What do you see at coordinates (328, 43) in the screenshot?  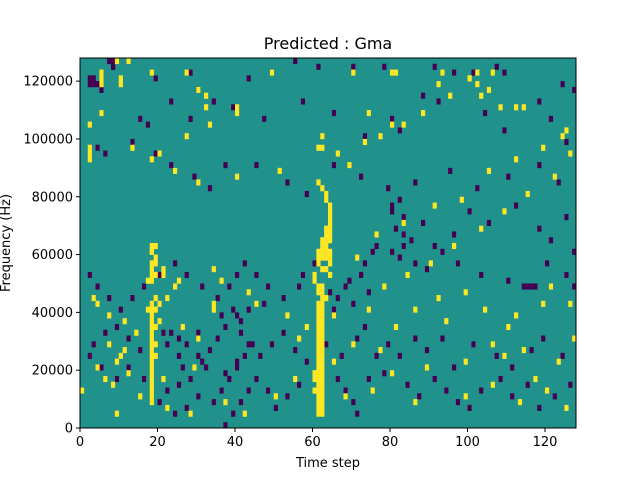 I see `chart-title: Predicted : Gma` at bounding box center [328, 43].